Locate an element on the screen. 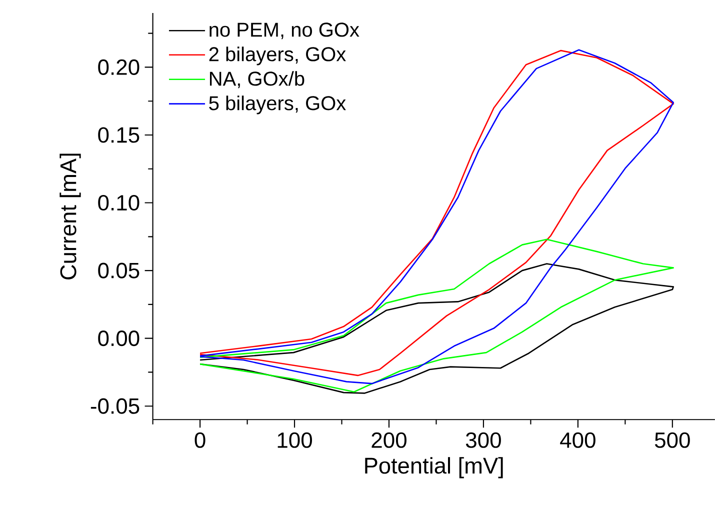 Image resolution: width=715 pixels, height=513 pixels. legend-label: NA, GOx/b is located at coordinates (257, 79).